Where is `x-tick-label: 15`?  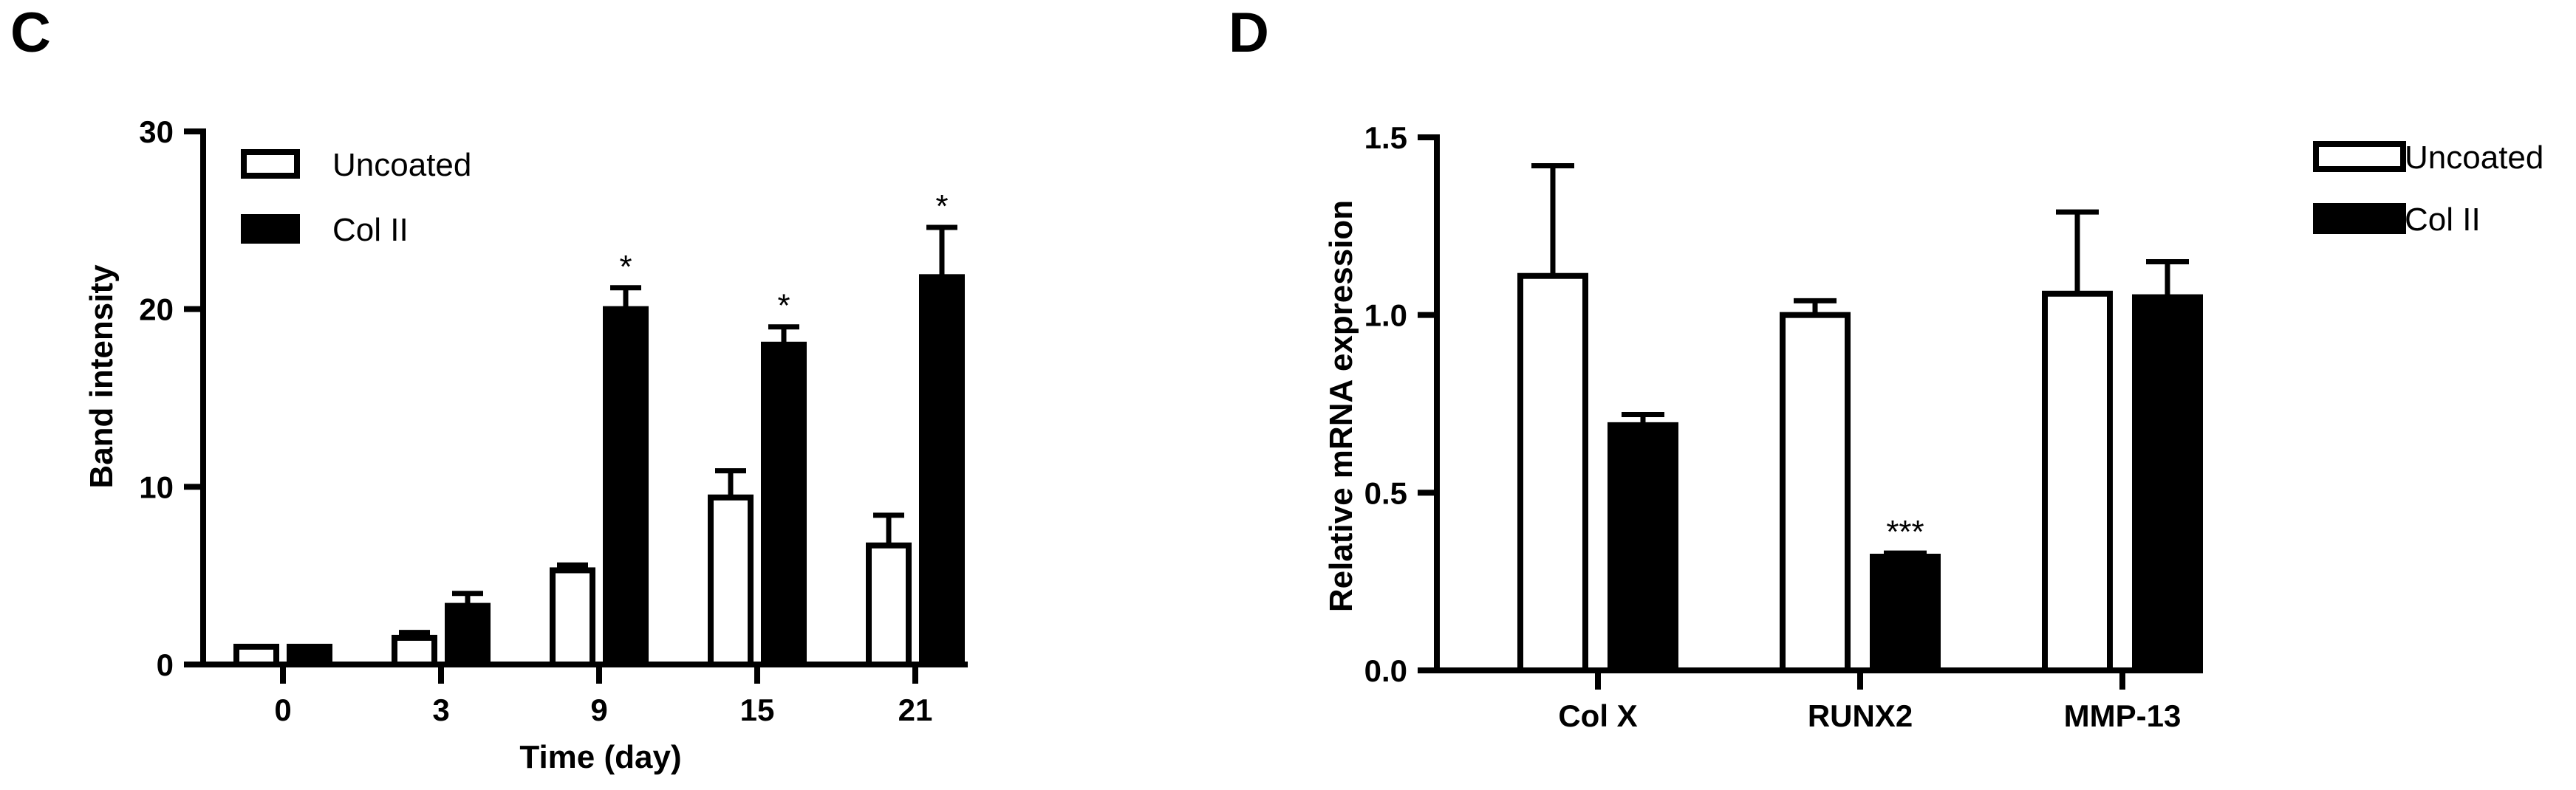 x-tick-label: 15 is located at coordinates (757, 710).